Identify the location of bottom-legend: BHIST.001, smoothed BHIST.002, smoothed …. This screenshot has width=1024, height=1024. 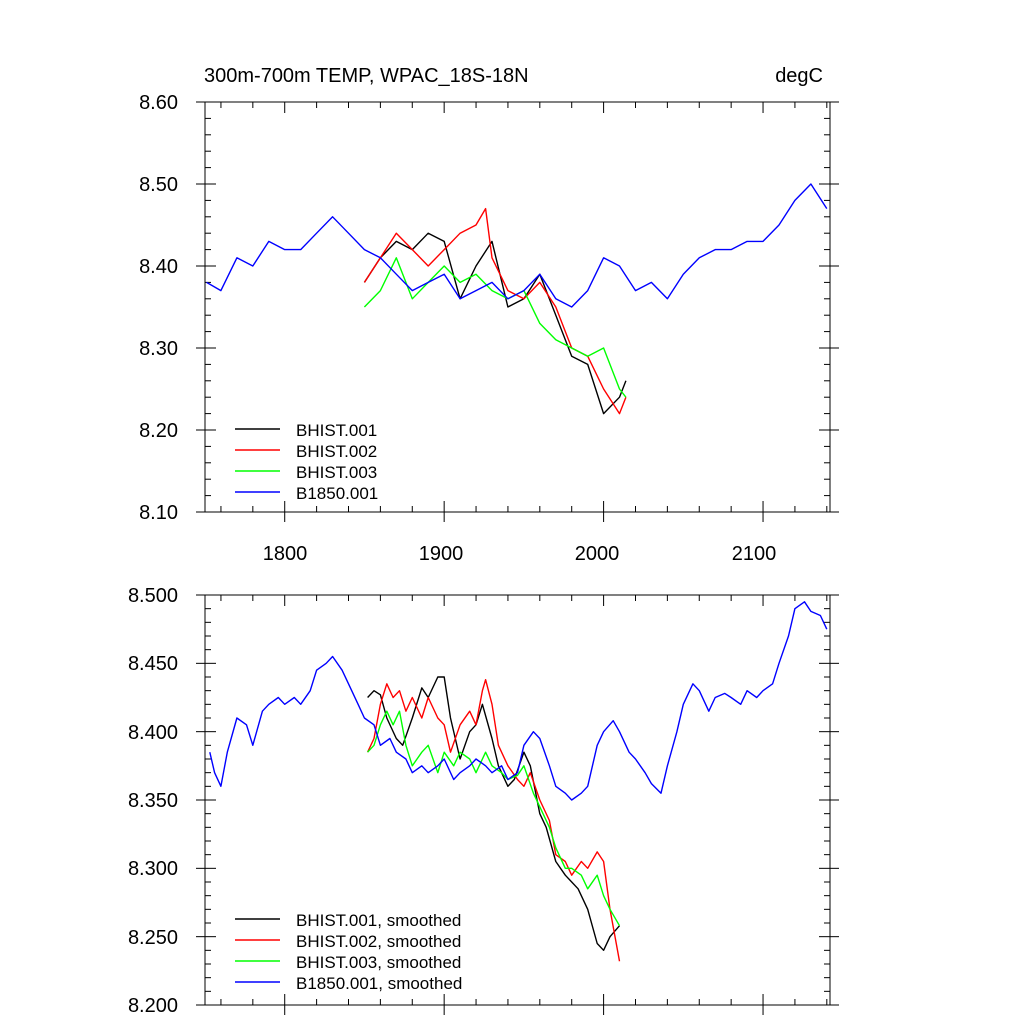
(348, 952).